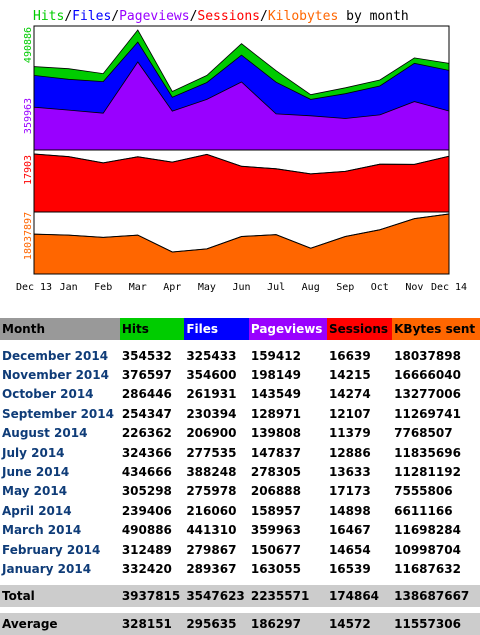 This screenshot has height=635, width=480. I want to click on table-cell: 18037898, so click(427, 355).